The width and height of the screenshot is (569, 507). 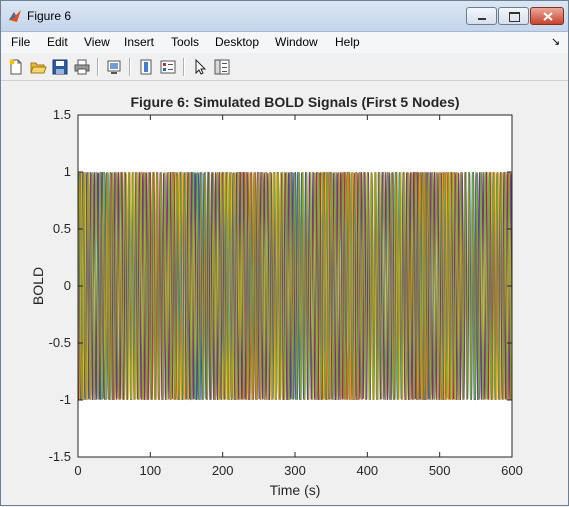 What do you see at coordinates (295, 490) in the screenshot?
I see `x-axis-label: Time (s)` at bounding box center [295, 490].